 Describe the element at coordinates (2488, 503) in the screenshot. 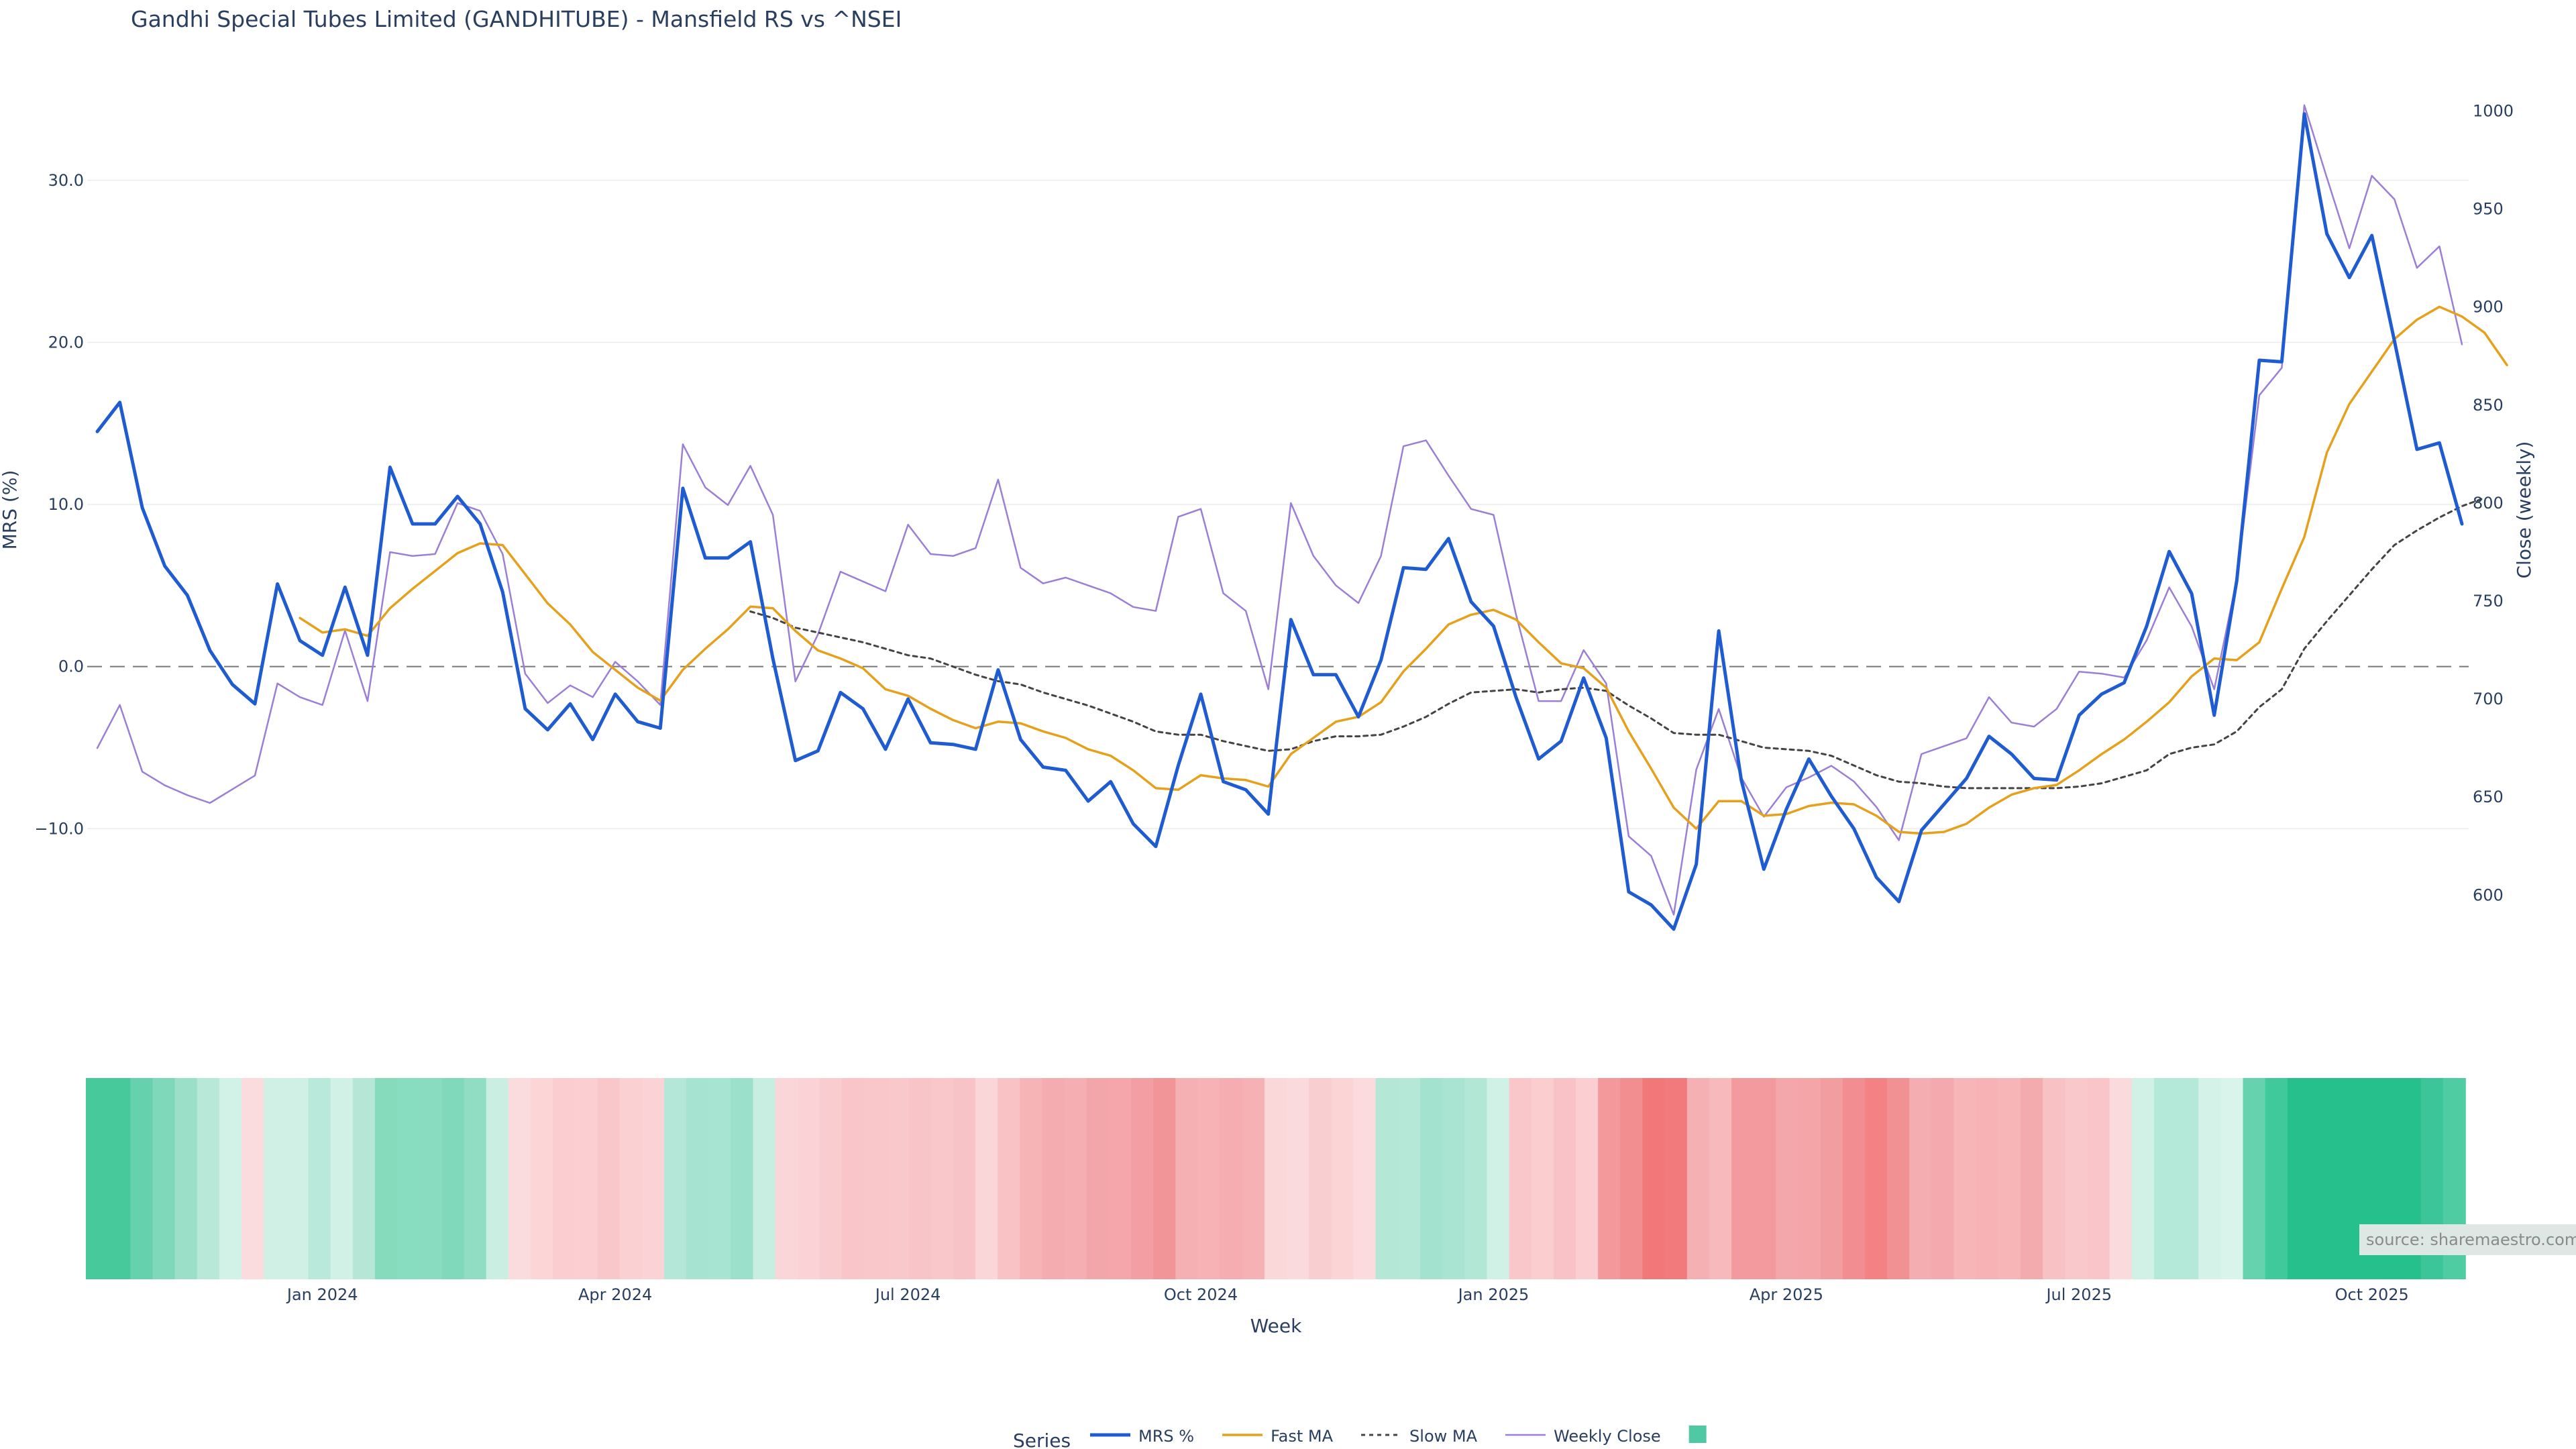

I see `y-right-tick-label: 800` at that location.